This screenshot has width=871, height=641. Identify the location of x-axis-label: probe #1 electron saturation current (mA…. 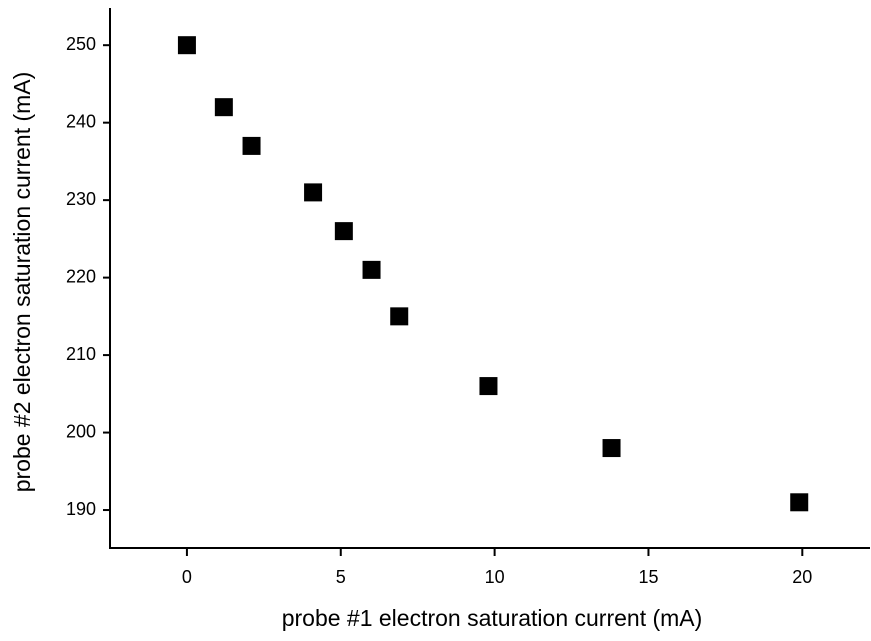
(492, 618).